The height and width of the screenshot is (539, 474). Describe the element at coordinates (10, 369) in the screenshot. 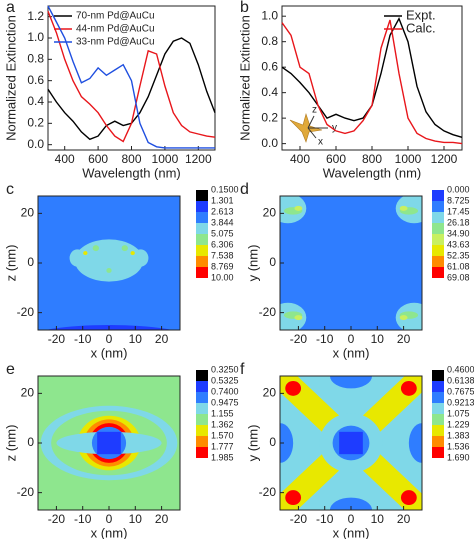

I see `panel-letter: e` at that location.